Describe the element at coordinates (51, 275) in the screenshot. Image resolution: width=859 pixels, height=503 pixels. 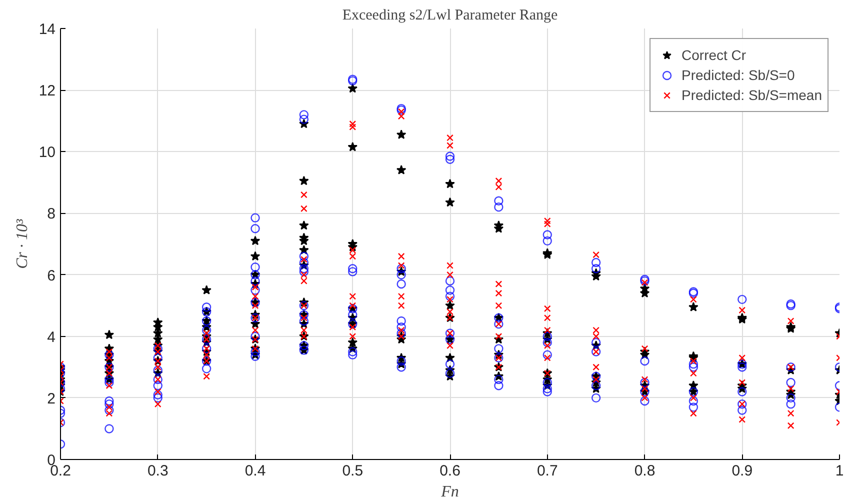
I see `y-tick-label: 6` at that location.